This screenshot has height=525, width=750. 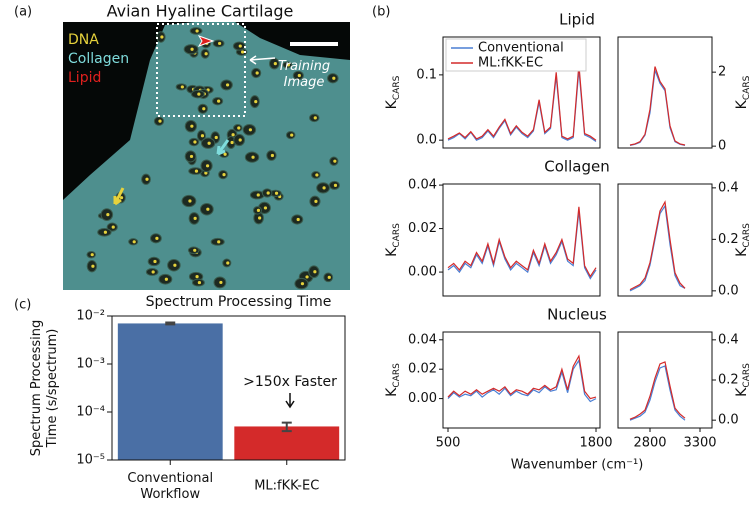 I want to click on channel-label: DNA, so click(x=83, y=40).